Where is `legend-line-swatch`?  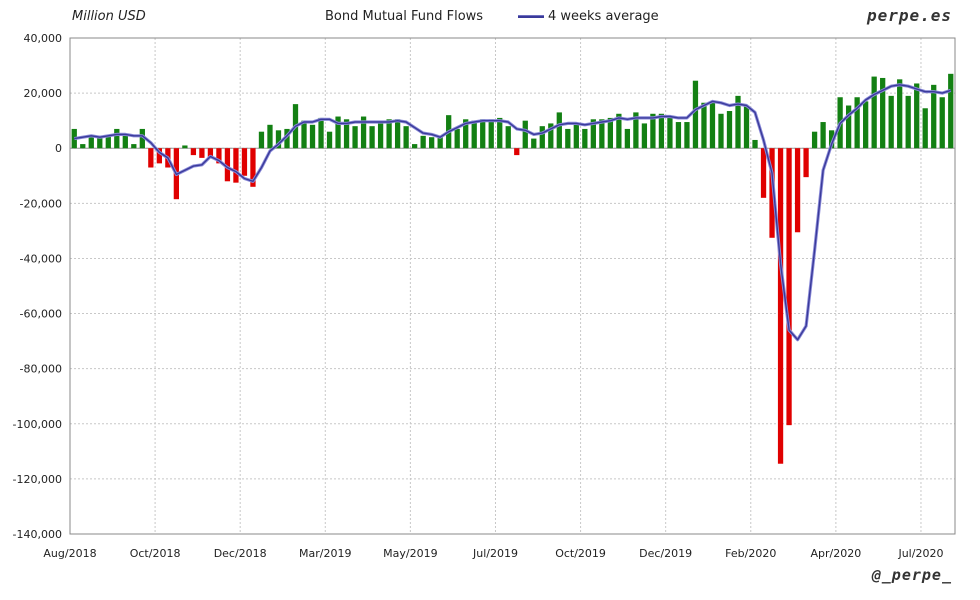
legend-line-swatch is located at coordinates (531, 16).